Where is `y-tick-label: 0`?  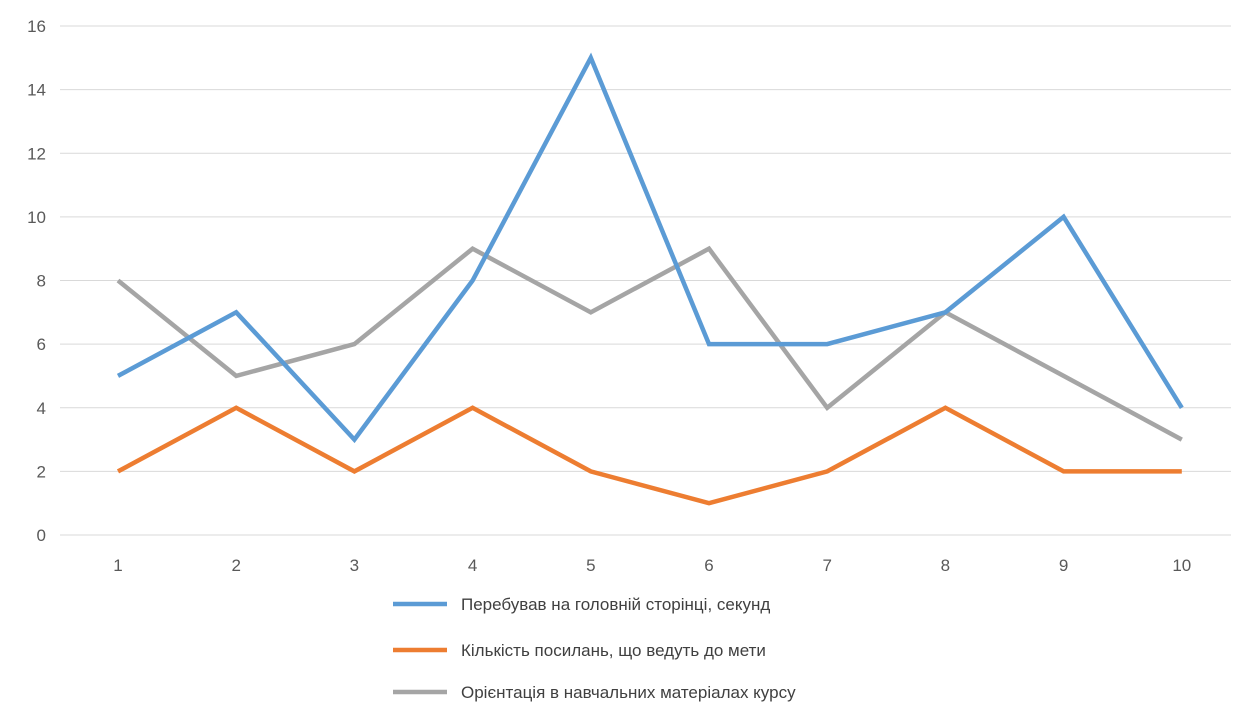 y-tick-label: 0 is located at coordinates (41, 535).